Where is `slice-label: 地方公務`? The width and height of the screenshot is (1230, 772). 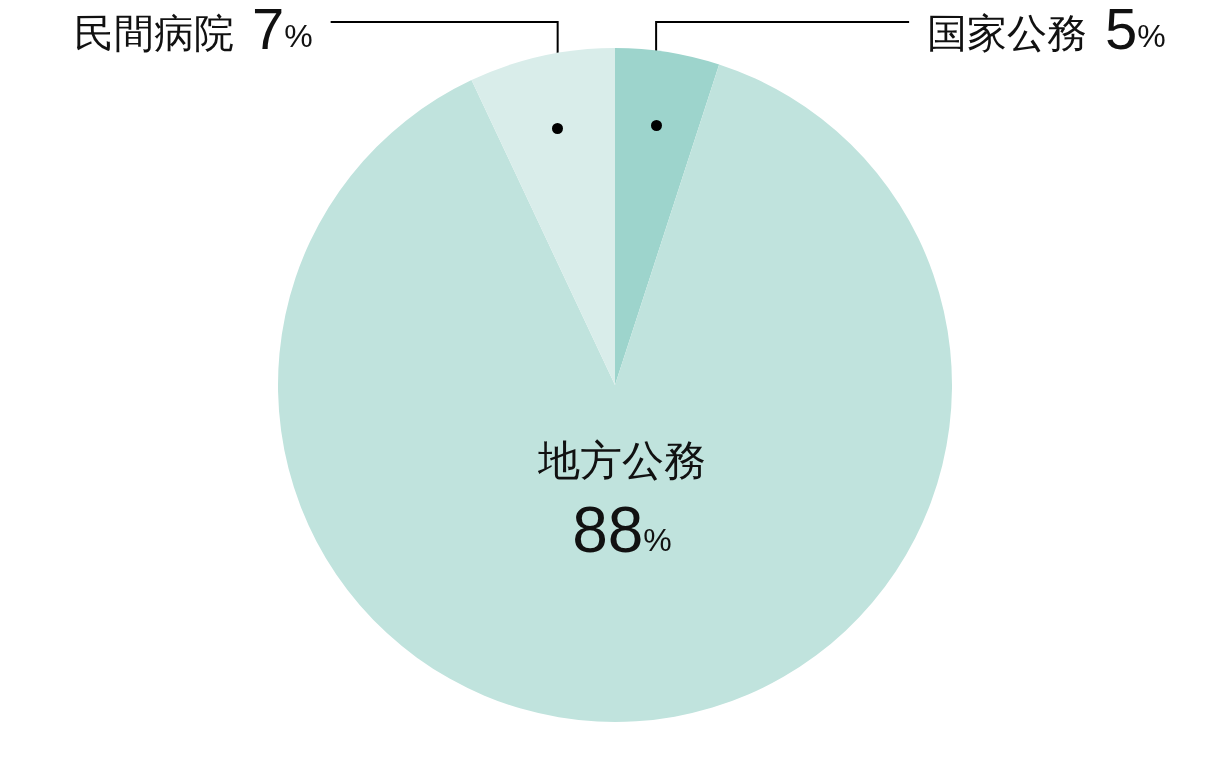
slice-label: 地方公務 is located at coordinates (621, 461).